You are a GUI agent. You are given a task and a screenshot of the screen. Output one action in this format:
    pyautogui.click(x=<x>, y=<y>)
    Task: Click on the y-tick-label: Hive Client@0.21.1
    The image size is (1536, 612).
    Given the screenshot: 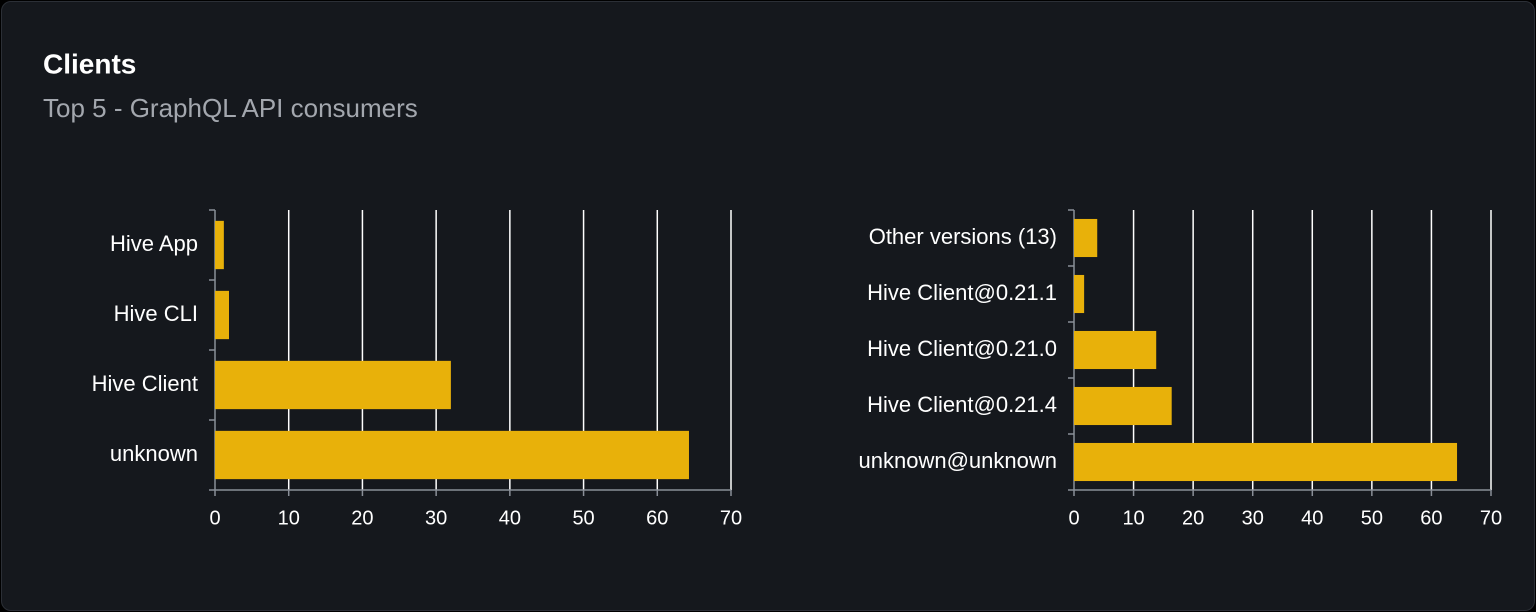 What is the action you would take?
    pyautogui.click(x=962, y=292)
    